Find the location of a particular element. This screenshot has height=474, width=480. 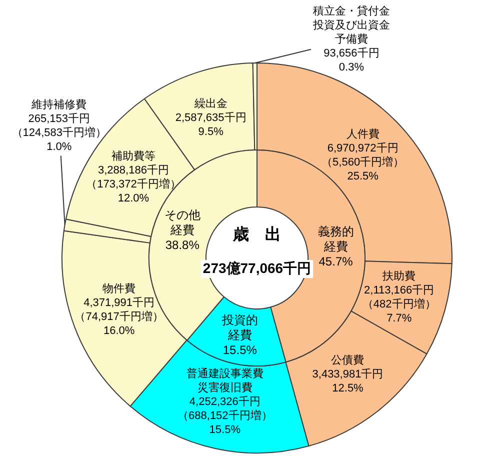

data-label: 2,113,166千円（482千円増）7.7% is located at coordinates (399, 304).